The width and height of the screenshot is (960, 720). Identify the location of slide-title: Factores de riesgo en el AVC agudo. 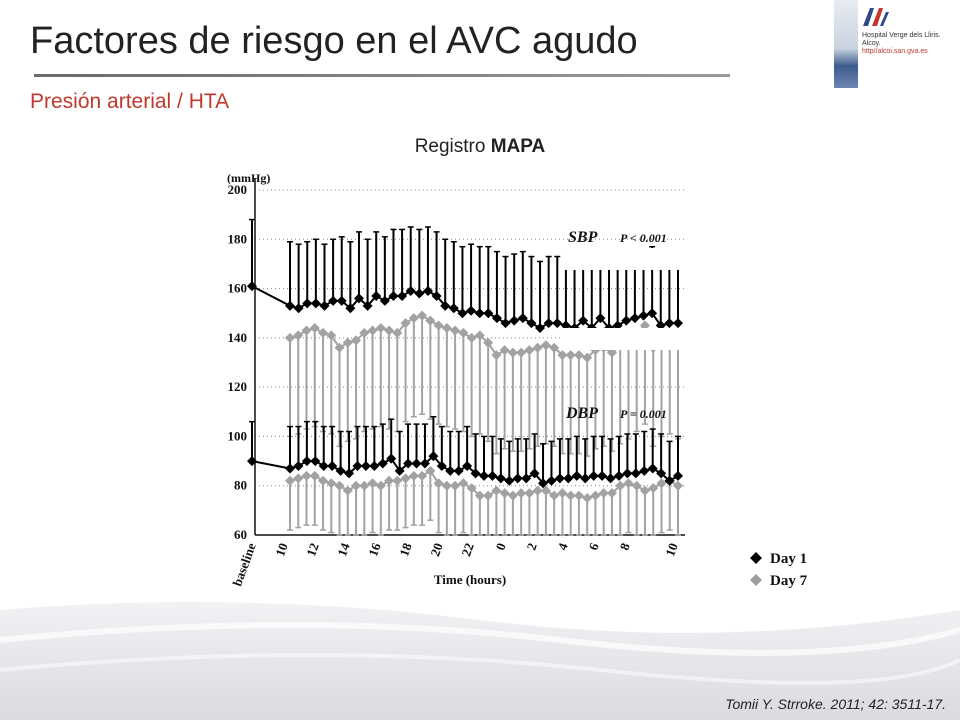
(334, 41).